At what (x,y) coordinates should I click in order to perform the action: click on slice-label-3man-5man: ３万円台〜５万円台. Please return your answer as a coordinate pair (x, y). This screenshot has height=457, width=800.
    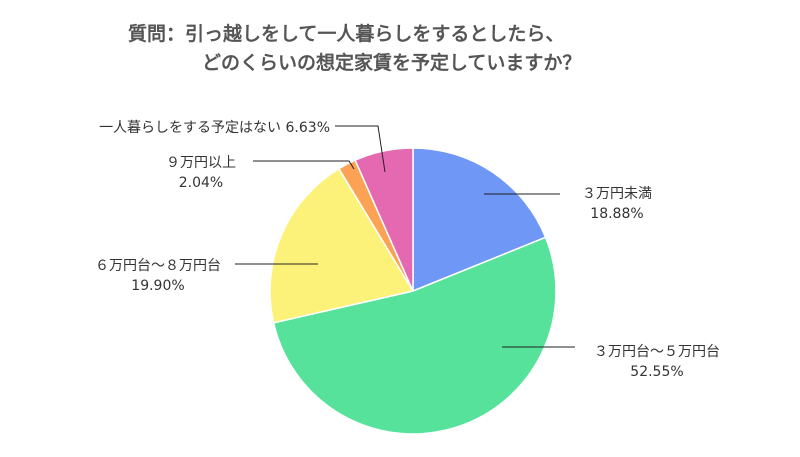
    Looking at the image, I should click on (657, 352).